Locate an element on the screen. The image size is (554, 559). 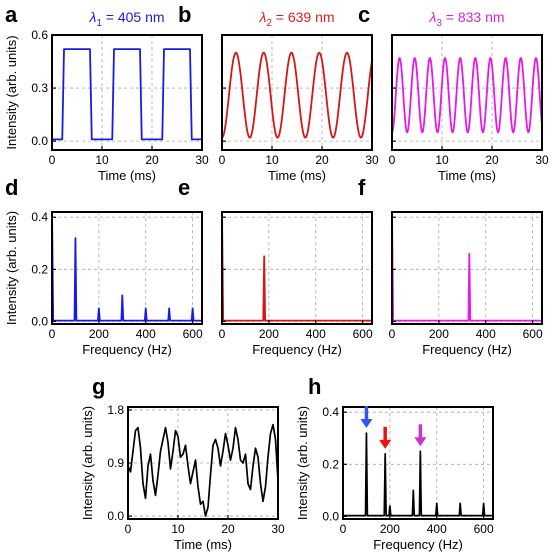
title-subscript: 2 is located at coordinates (269, 23).